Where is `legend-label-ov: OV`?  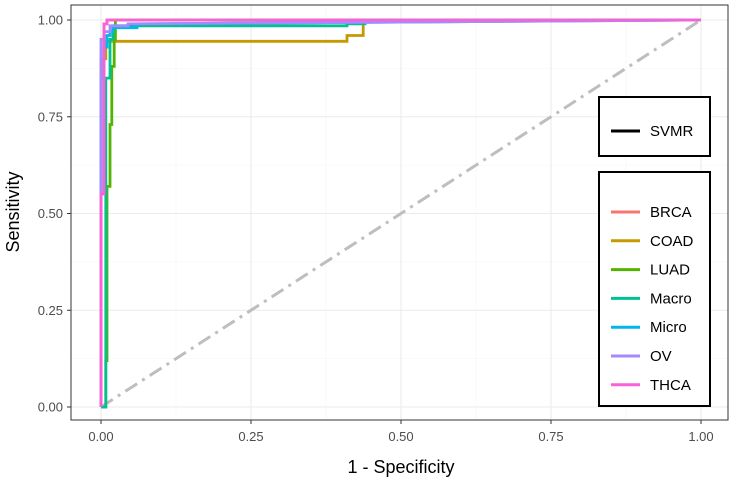 legend-label-ov: OV is located at coordinates (661, 356).